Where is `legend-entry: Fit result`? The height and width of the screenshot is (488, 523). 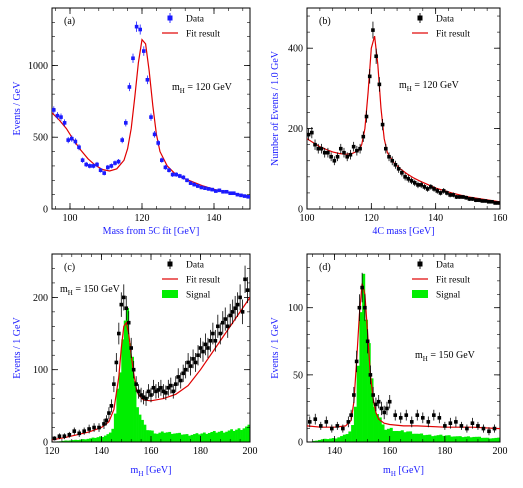 legend-entry: Fit result is located at coordinates (453, 35).